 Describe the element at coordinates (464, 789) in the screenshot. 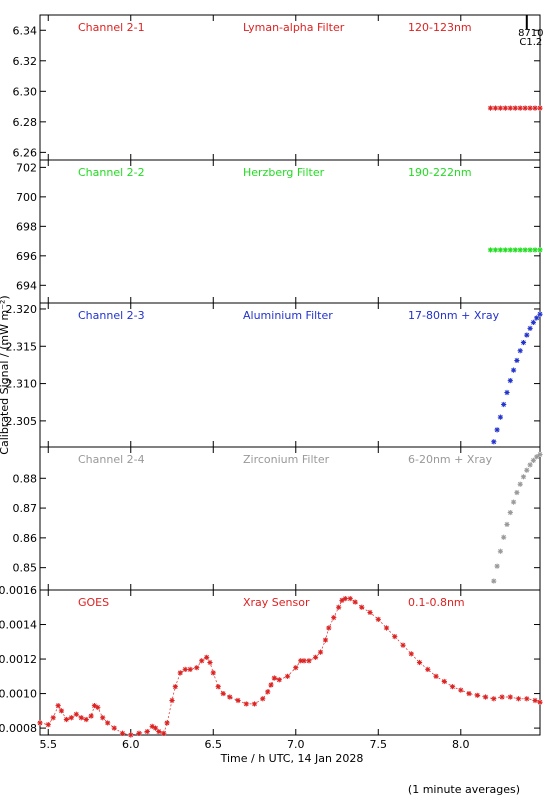

I see `footnote: (1 minute averages)` at that location.